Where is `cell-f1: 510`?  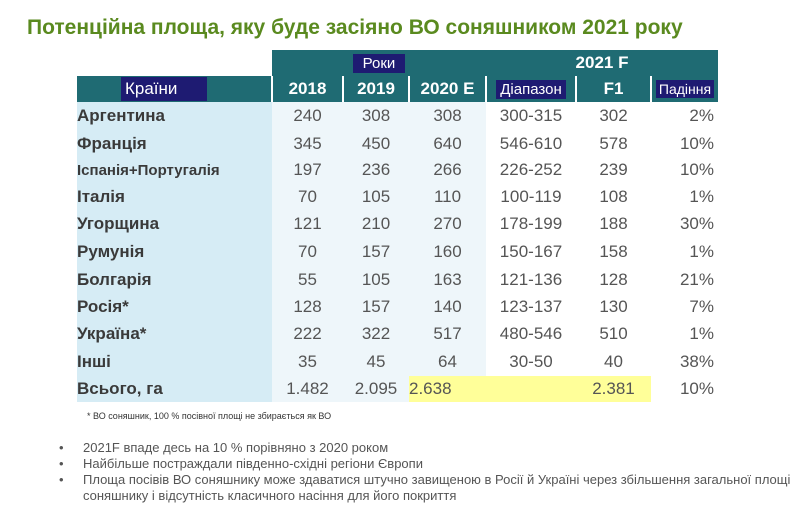 cell-f1: 510 is located at coordinates (613, 334).